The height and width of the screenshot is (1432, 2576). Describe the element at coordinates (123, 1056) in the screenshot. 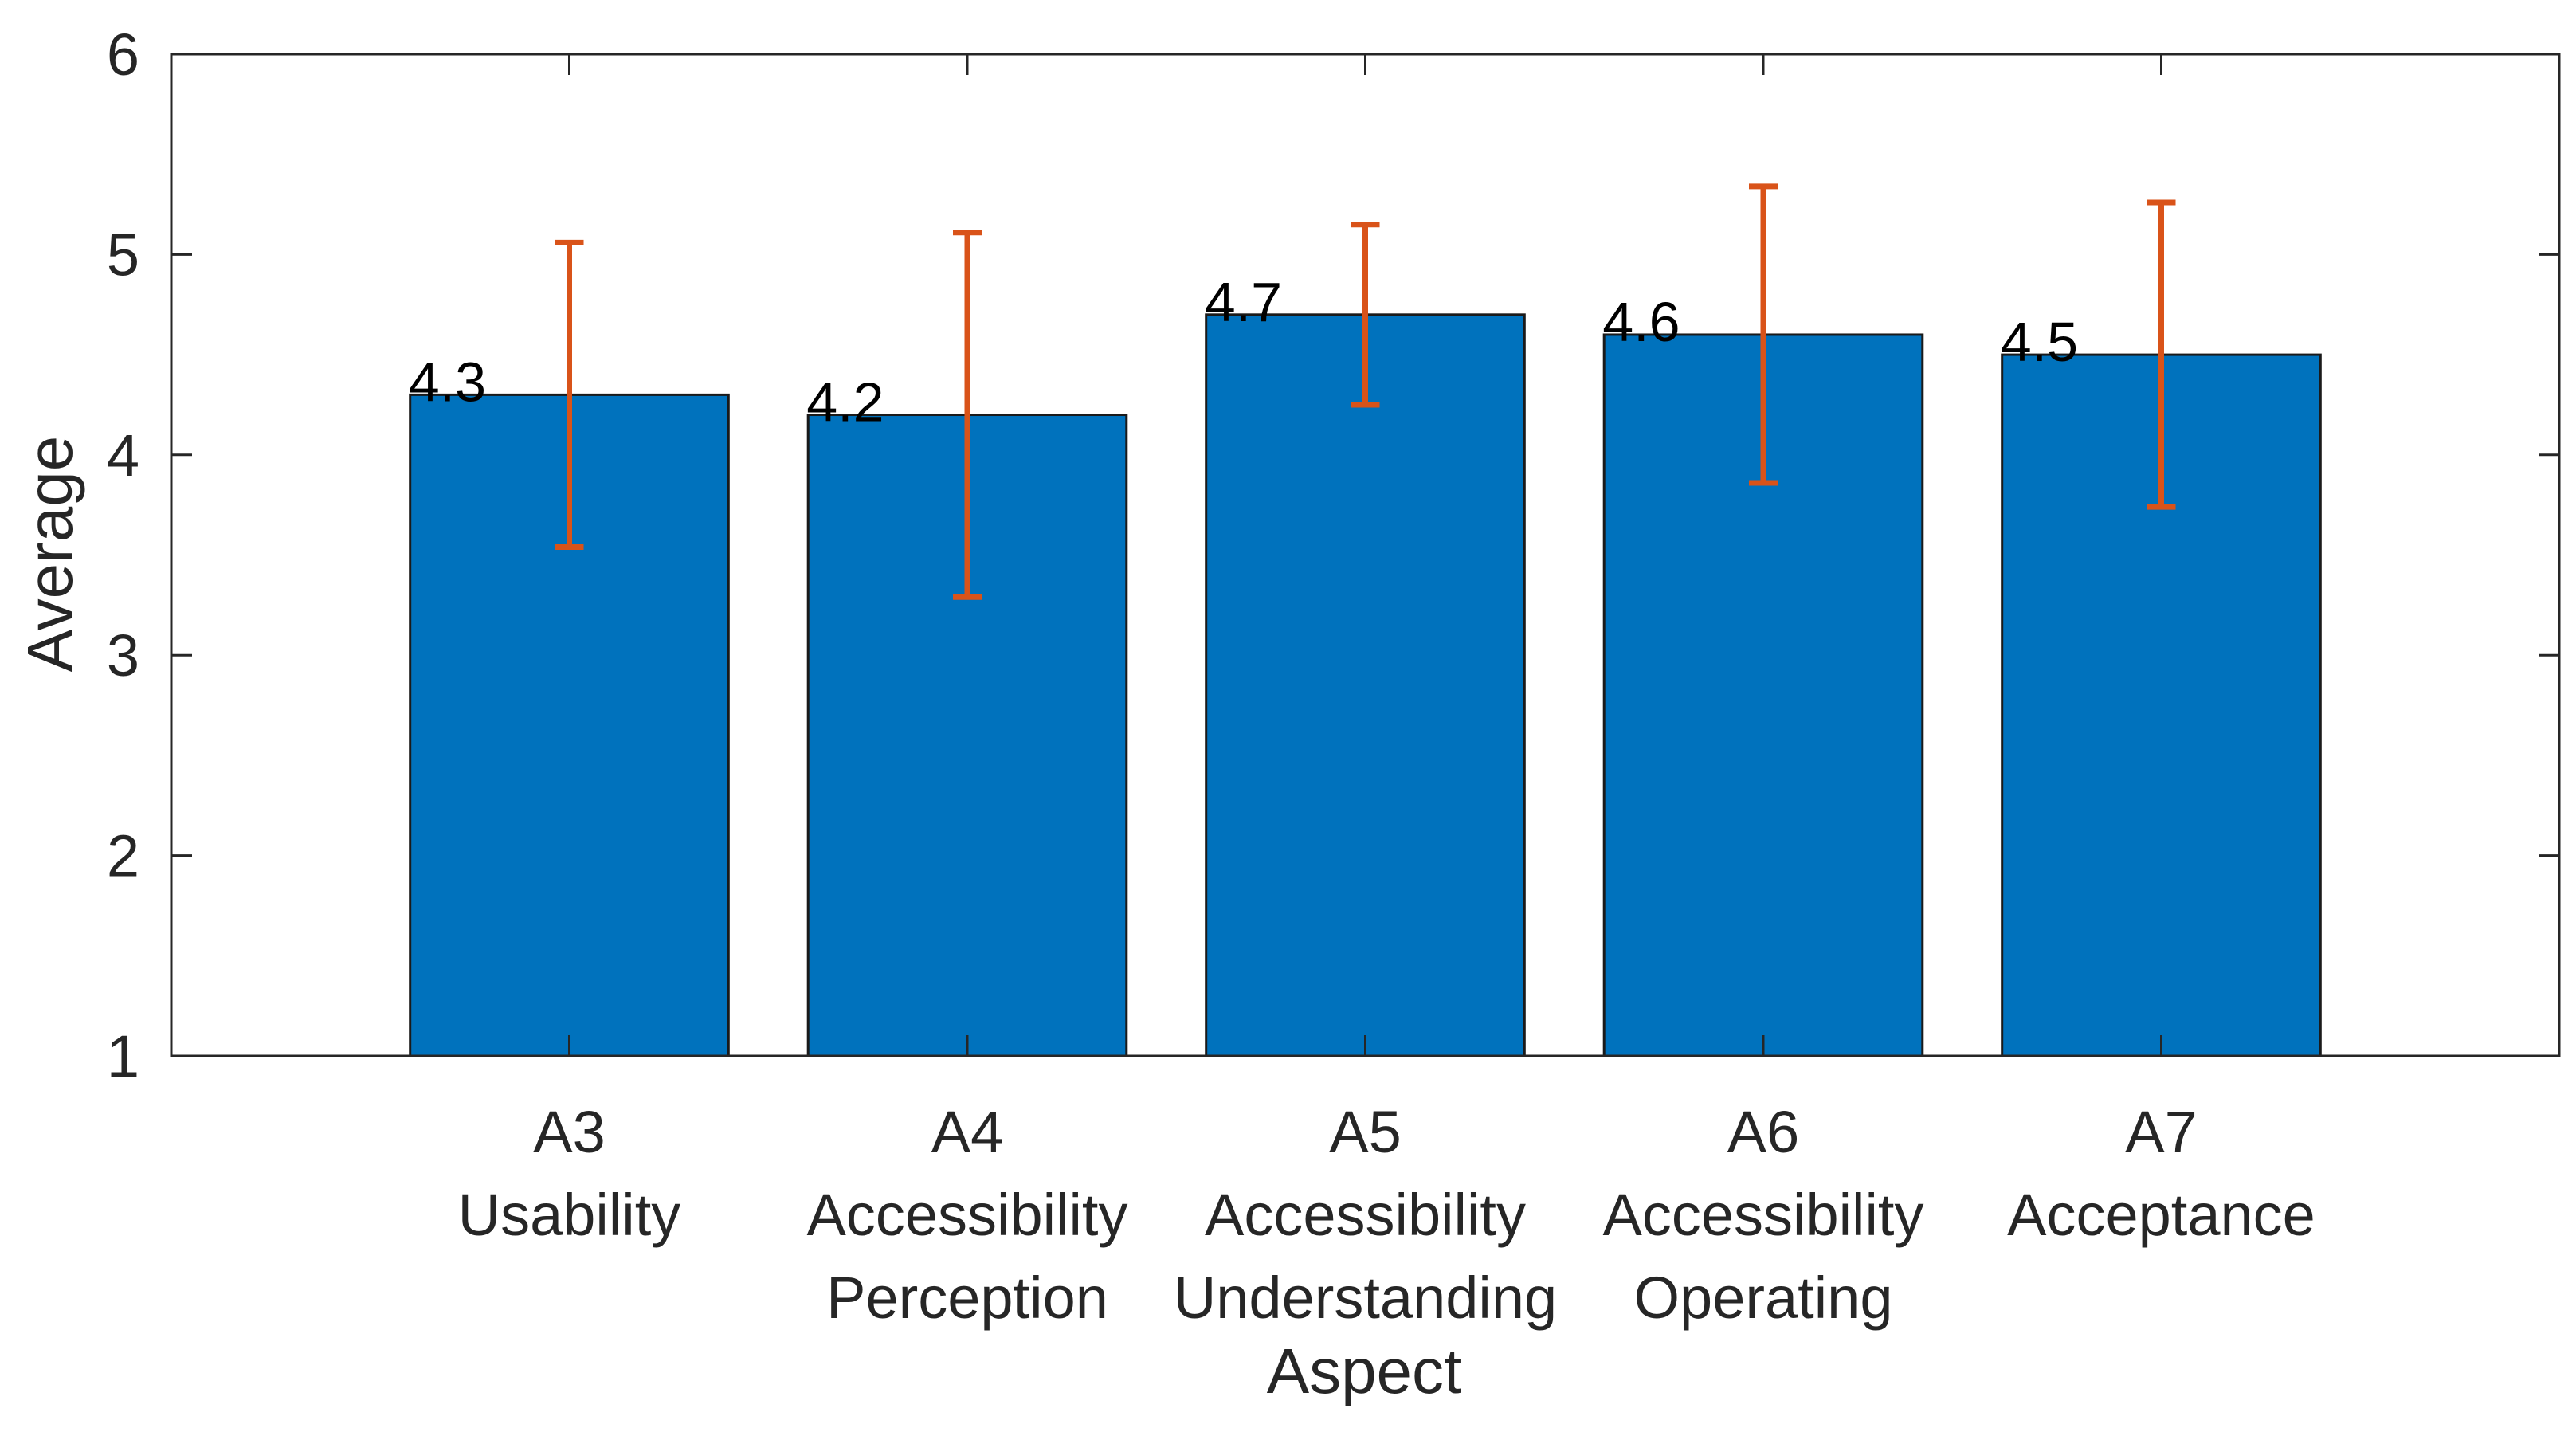

I see `y-tick-label: 1` at that location.